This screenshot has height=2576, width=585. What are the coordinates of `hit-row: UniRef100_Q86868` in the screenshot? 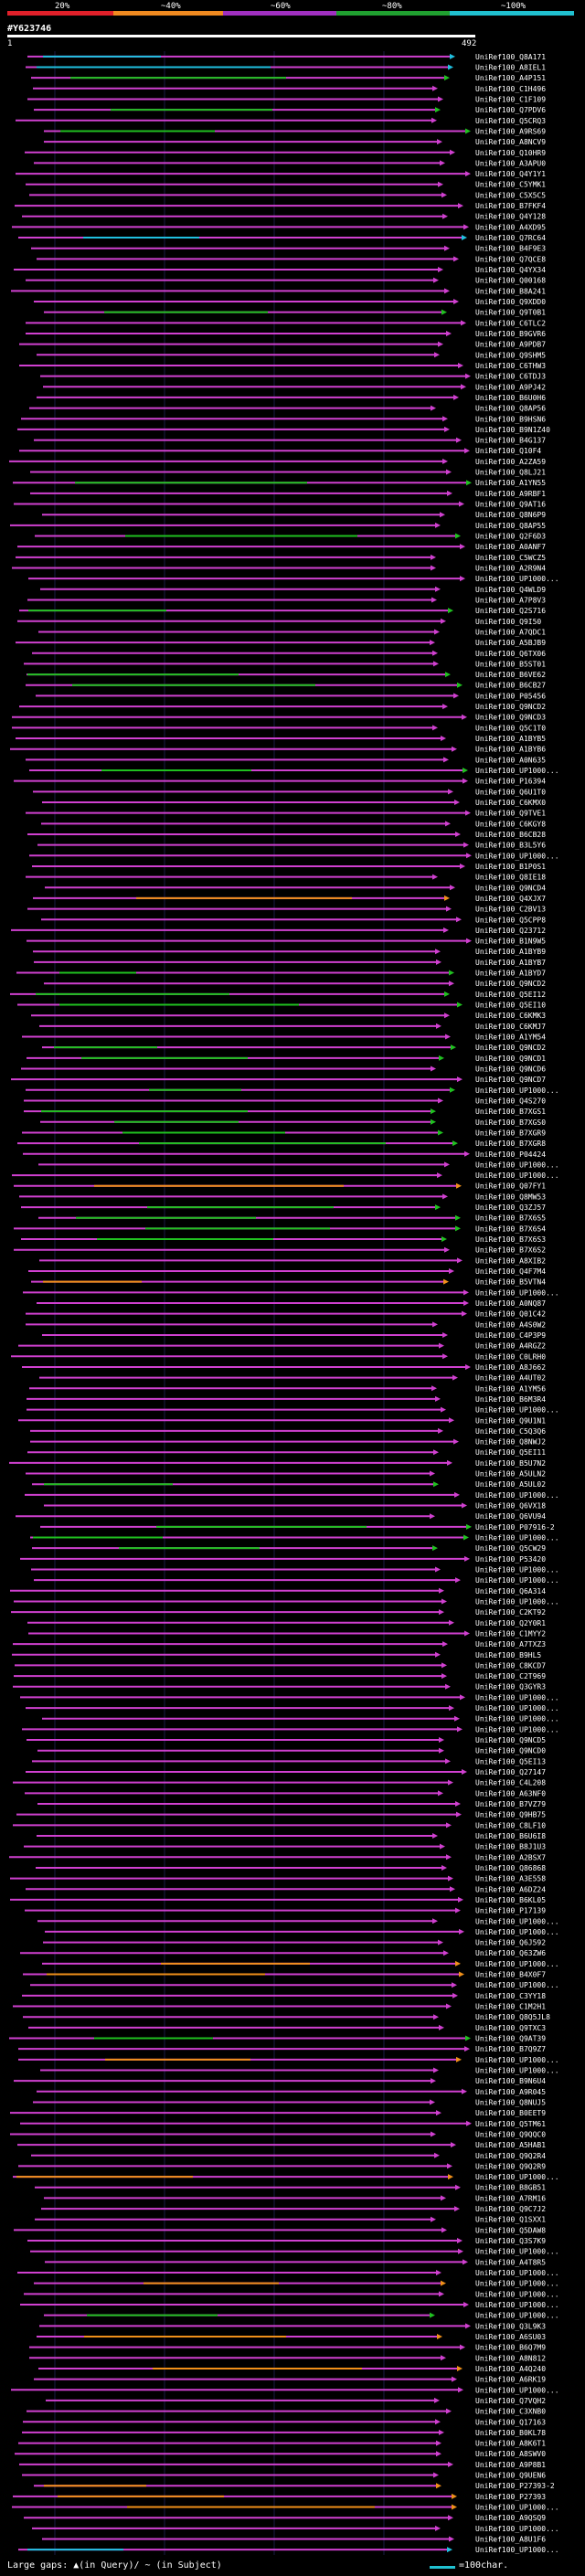 It's located at (291, 1868).